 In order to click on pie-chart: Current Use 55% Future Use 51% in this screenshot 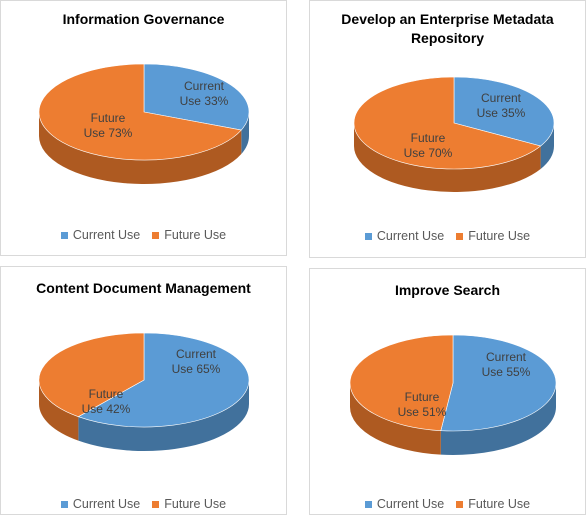, I will do `click(453, 394)`.